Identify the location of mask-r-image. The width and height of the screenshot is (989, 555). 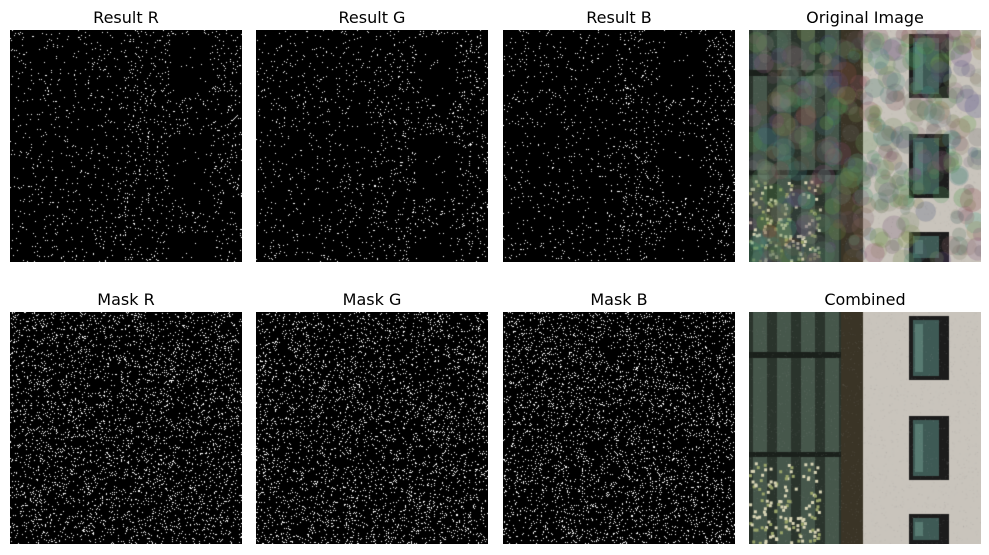
(126, 428).